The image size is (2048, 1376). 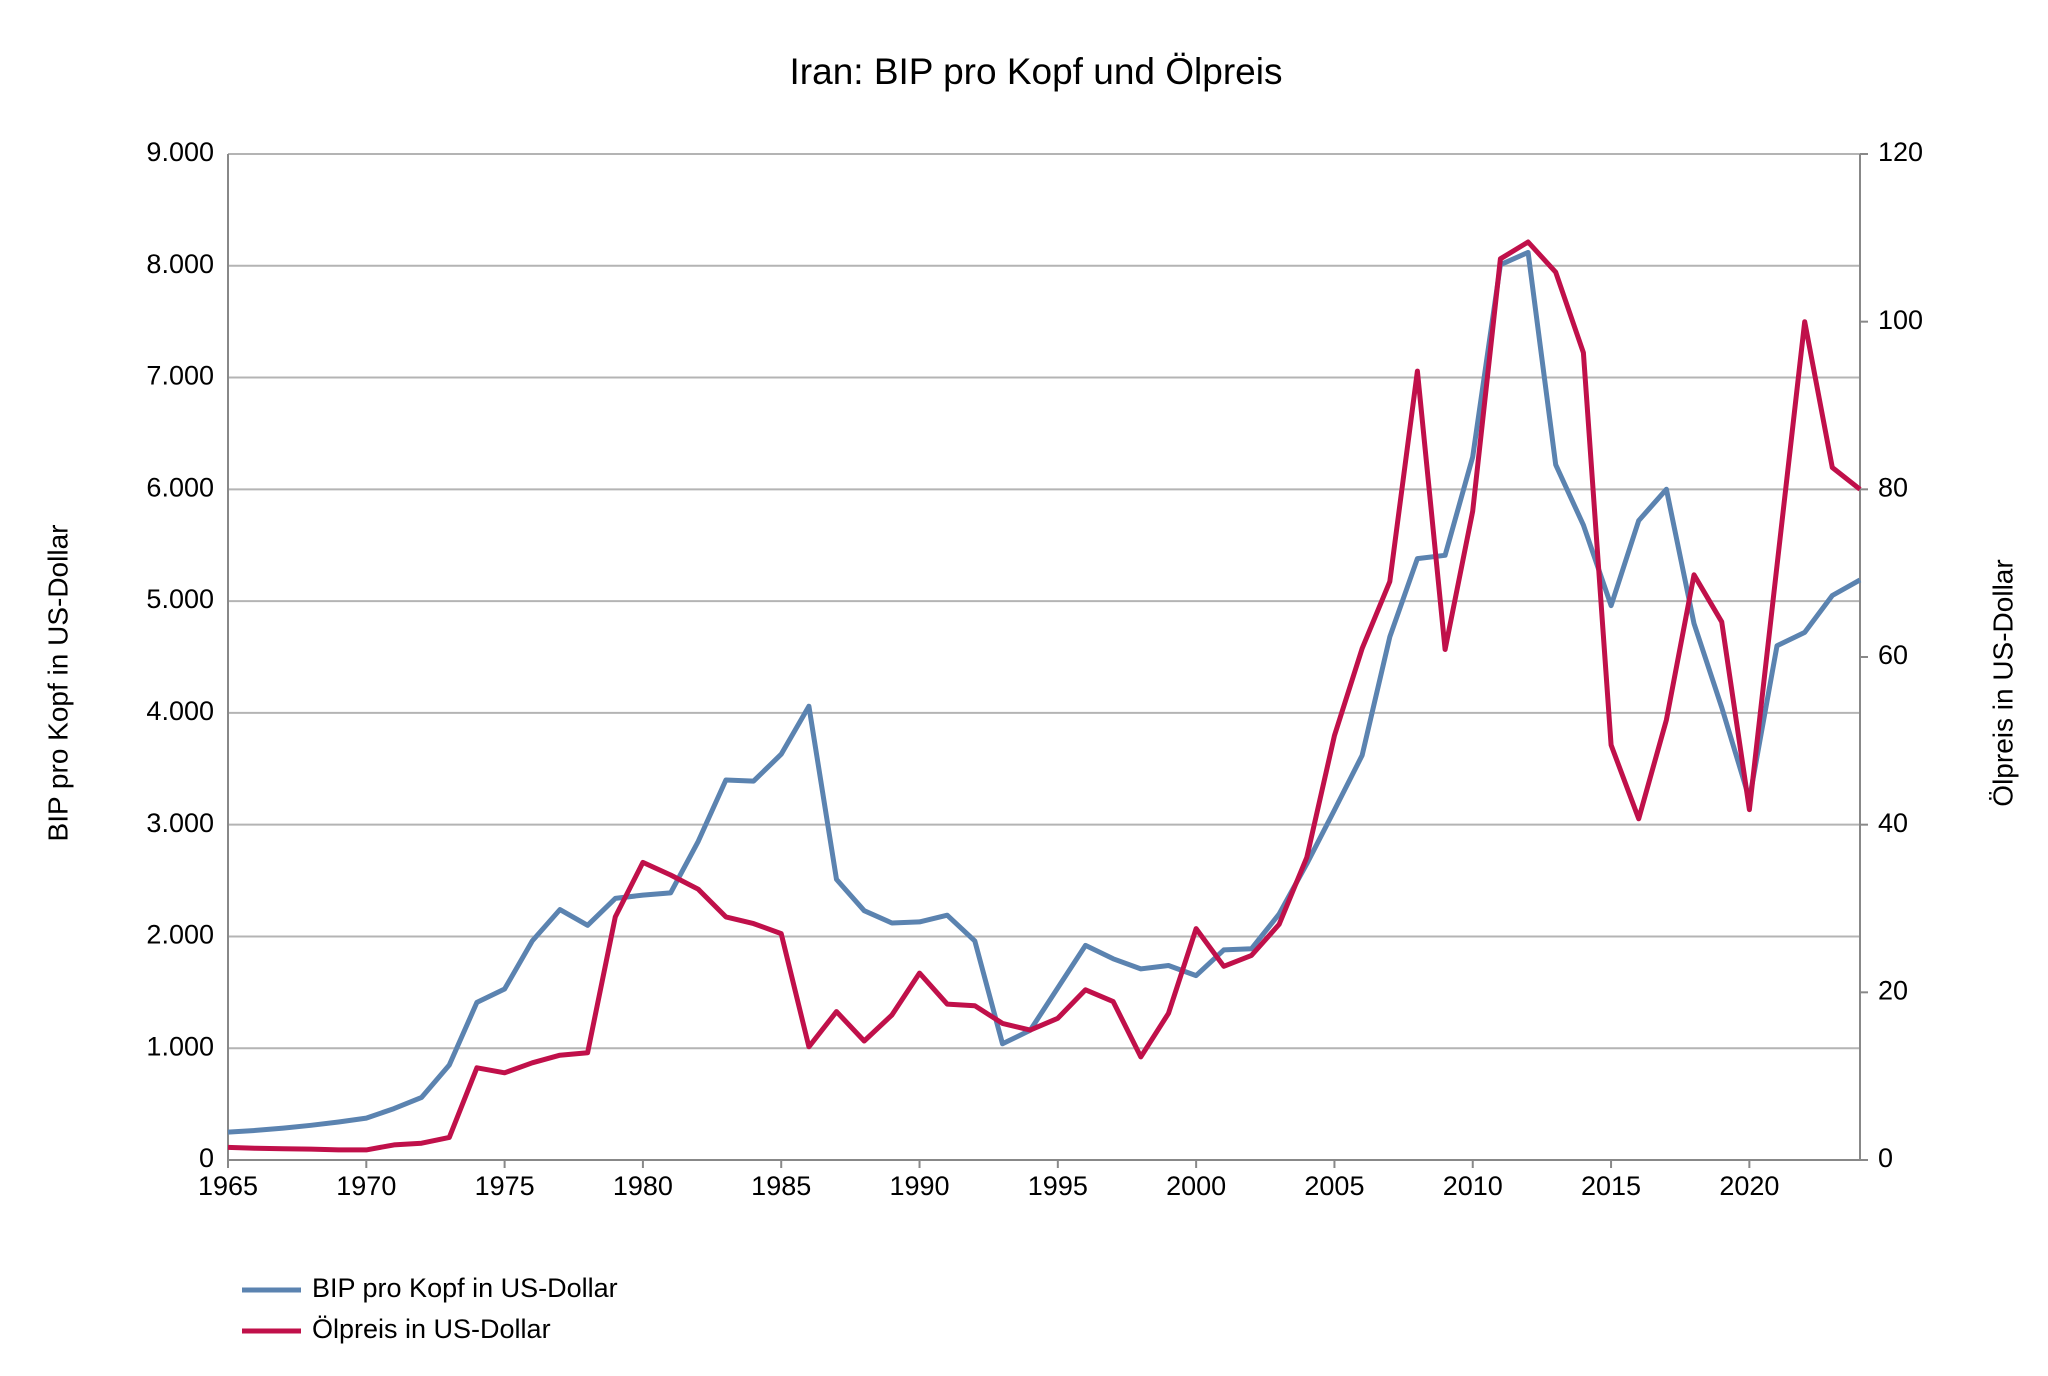 What do you see at coordinates (2002, 682) in the screenshot?
I see `y2-axis-label: Ölpreis in US-Dollar` at bounding box center [2002, 682].